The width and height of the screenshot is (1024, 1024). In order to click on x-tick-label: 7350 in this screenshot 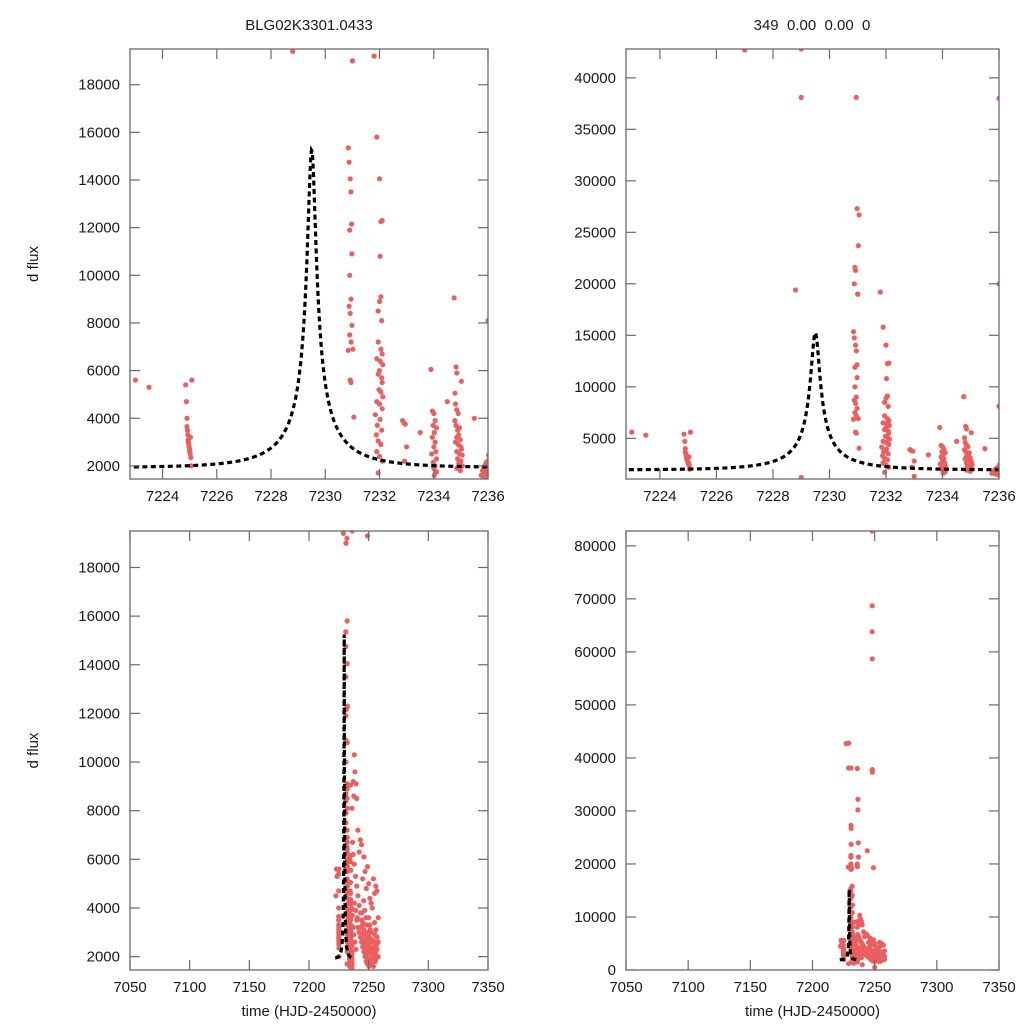, I will do `click(998, 987)`.